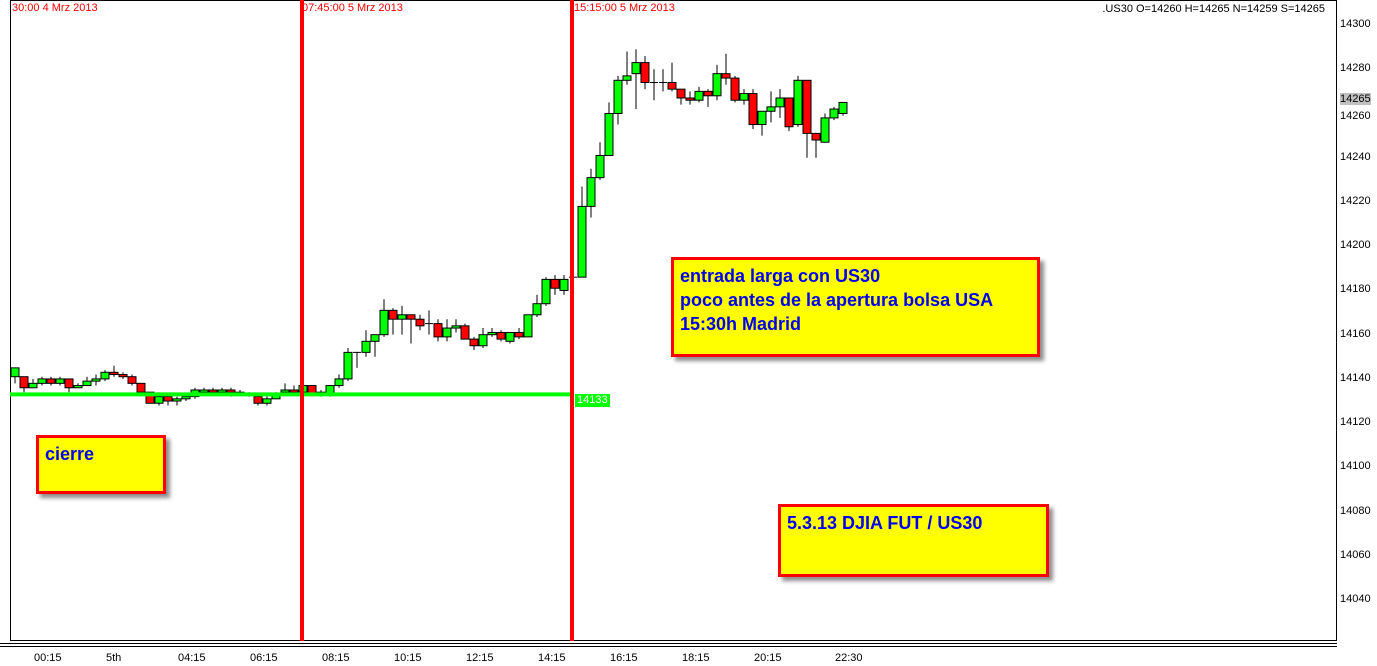 This screenshot has width=1377, height=666. Describe the element at coordinates (1355, 24) in the screenshot. I see `price-tick-label: 14300` at that location.